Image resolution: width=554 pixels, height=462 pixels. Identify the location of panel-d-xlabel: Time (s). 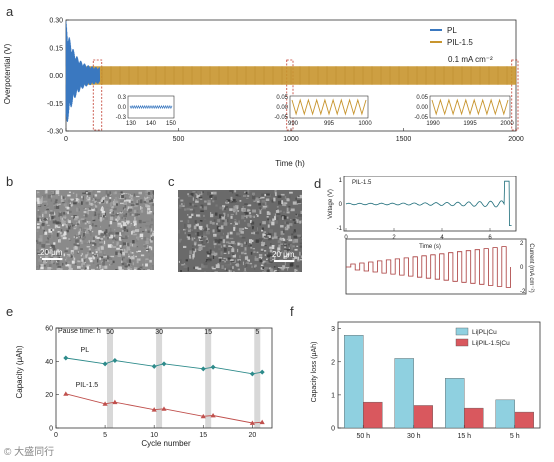
(430, 247).